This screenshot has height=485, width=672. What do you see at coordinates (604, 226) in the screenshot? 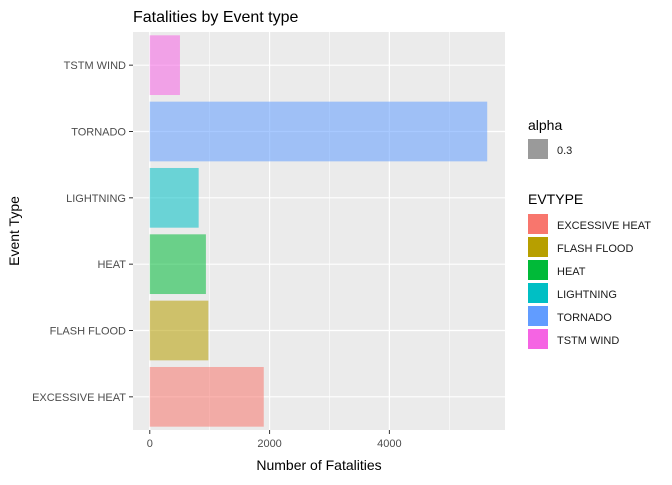
I see `legend-label: EXCESSIVE HEAT` at bounding box center [604, 226].